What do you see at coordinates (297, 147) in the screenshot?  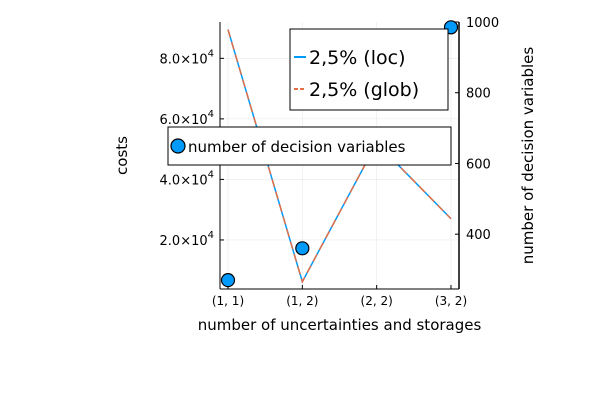 I see `legend-label: number of decision variables` at bounding box center [297, 147].